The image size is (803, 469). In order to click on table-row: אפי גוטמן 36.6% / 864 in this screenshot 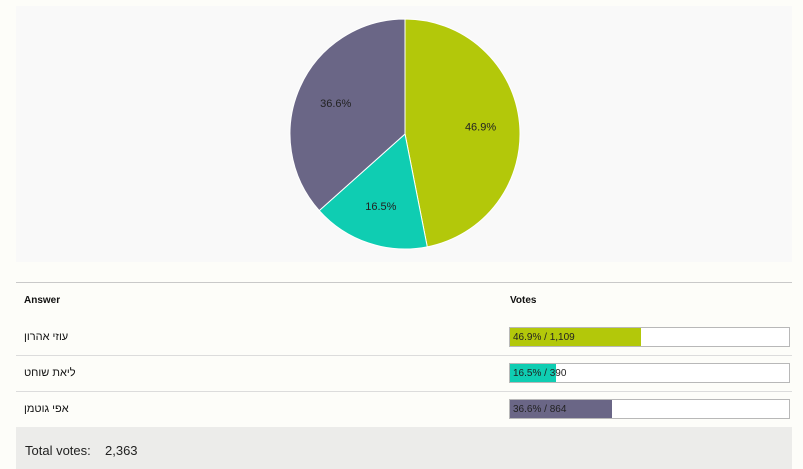, I will do `click(404, 409)`.